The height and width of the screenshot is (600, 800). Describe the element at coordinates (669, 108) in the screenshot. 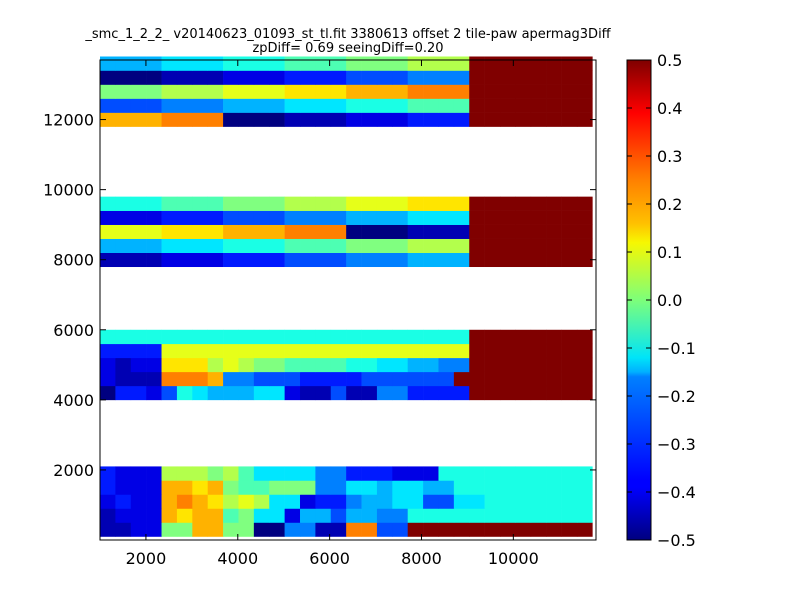

I see `colorbar-tick-label: 0.4` at that location.